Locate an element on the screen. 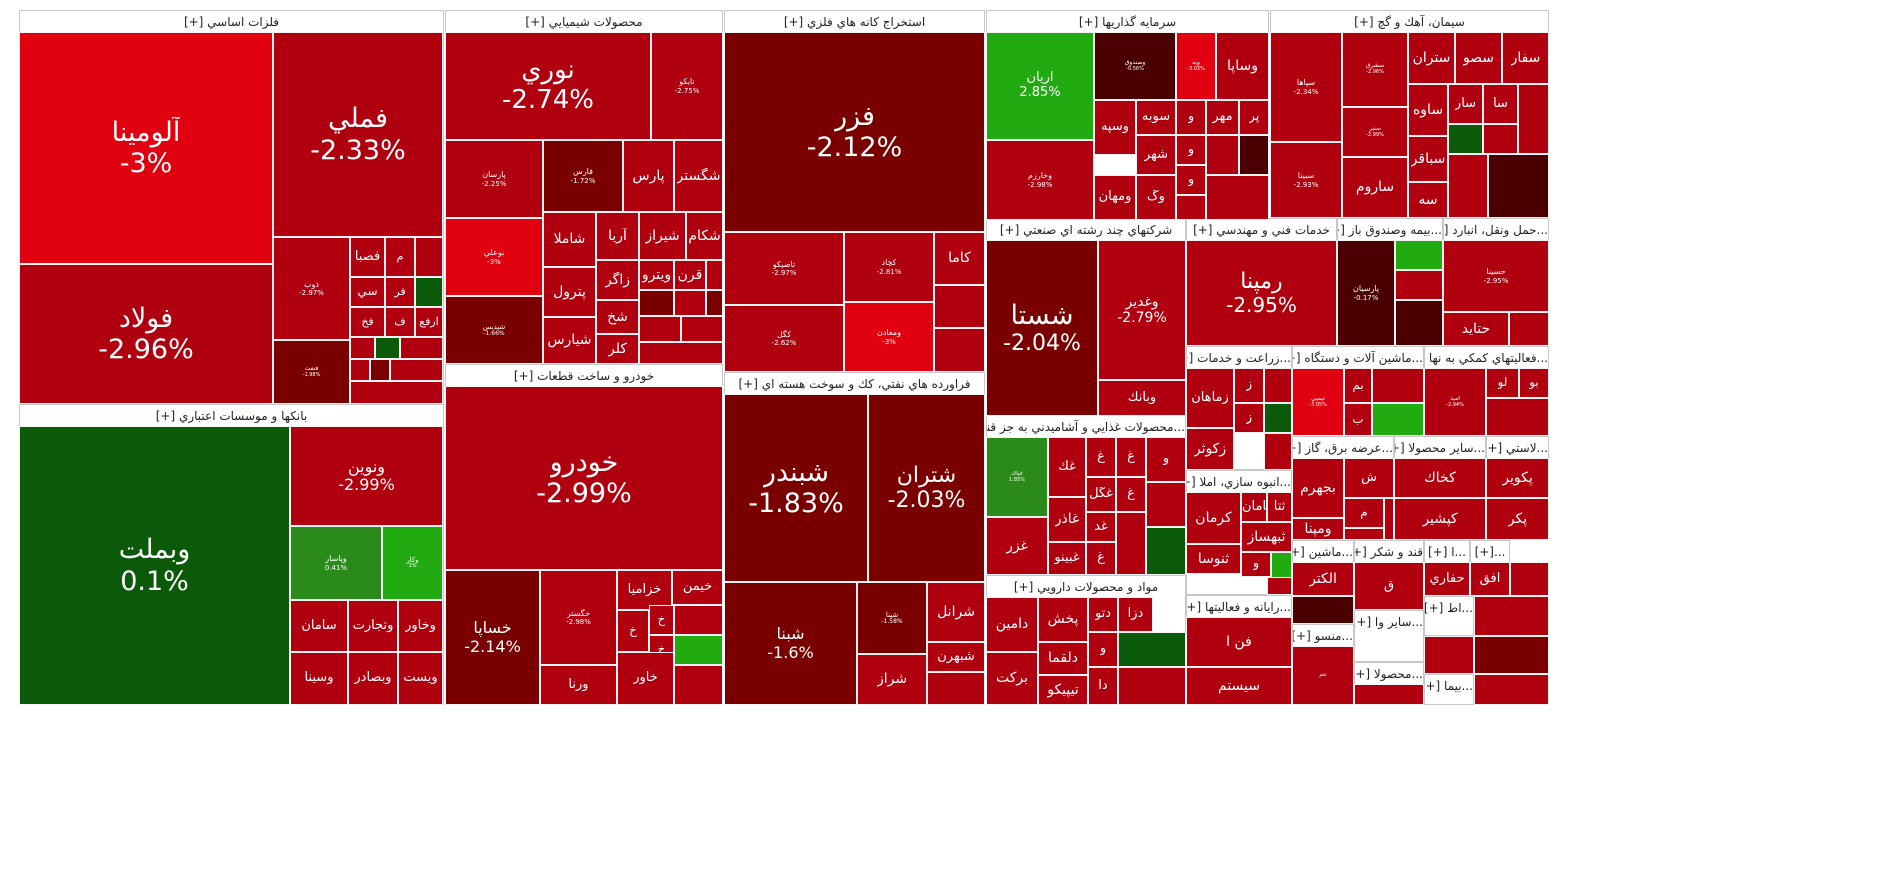  sector-header: ...[+] is located at coordinates (1490, 552).